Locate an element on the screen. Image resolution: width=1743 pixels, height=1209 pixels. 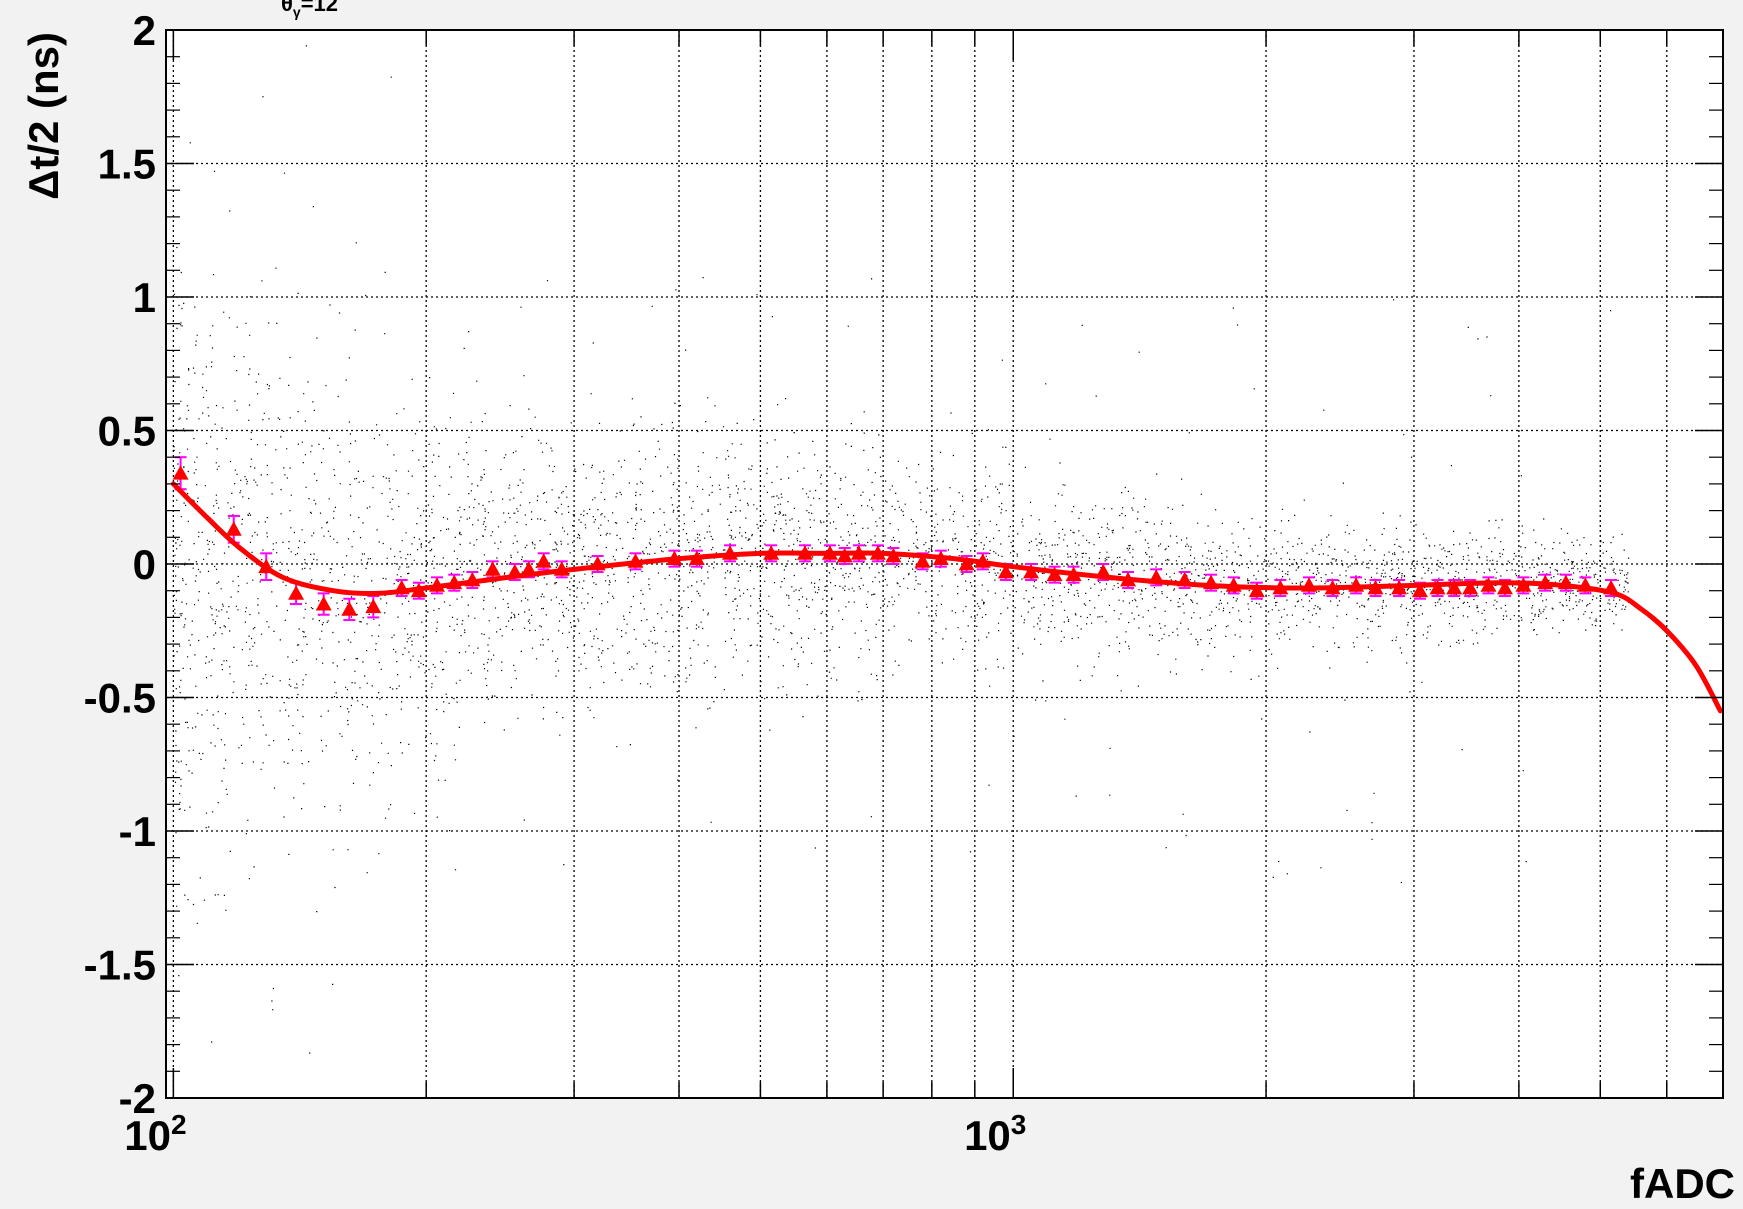
y-tick-label: 1.5 is located at coordinates (127, 164).